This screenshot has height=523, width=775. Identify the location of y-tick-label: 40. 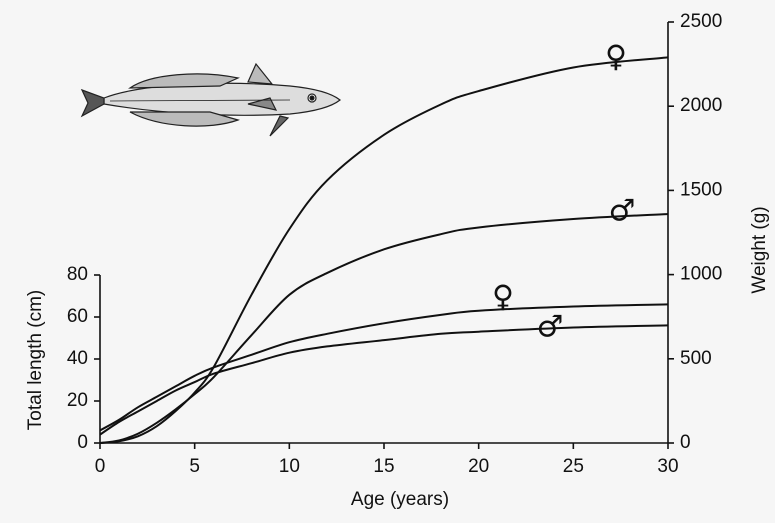
(77, 358).